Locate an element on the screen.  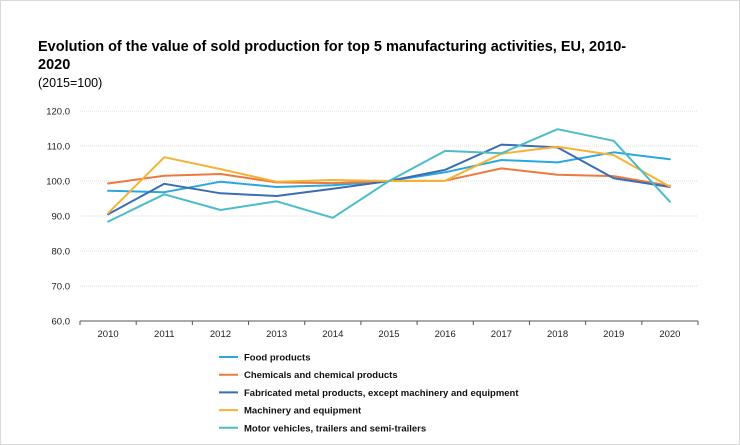
y-tick-label: 70.0 is located at coordinates (61, 287).